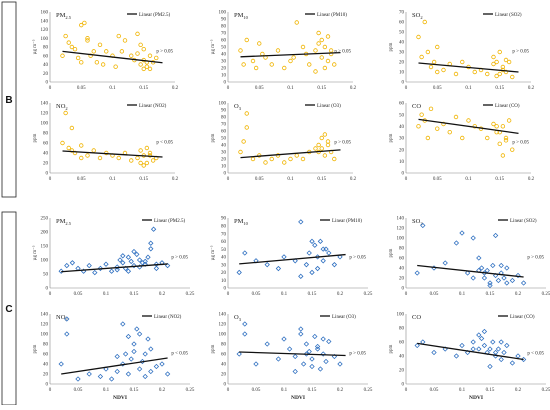 The image size is (550, 410). I want to click on y-tick-label: 30, so click(224, 265).